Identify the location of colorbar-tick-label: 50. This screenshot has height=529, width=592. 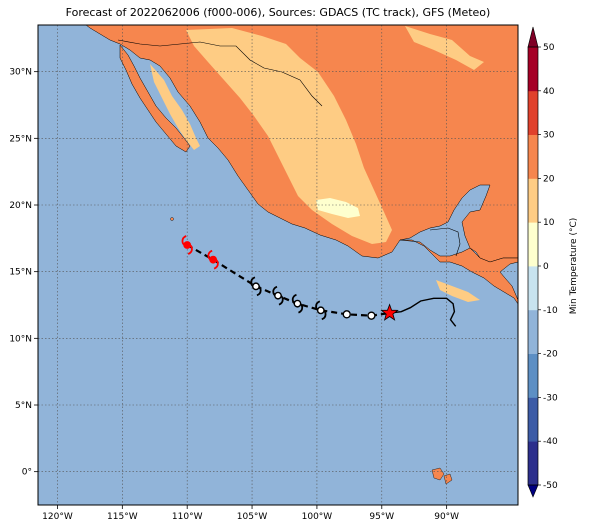
(549, 48).